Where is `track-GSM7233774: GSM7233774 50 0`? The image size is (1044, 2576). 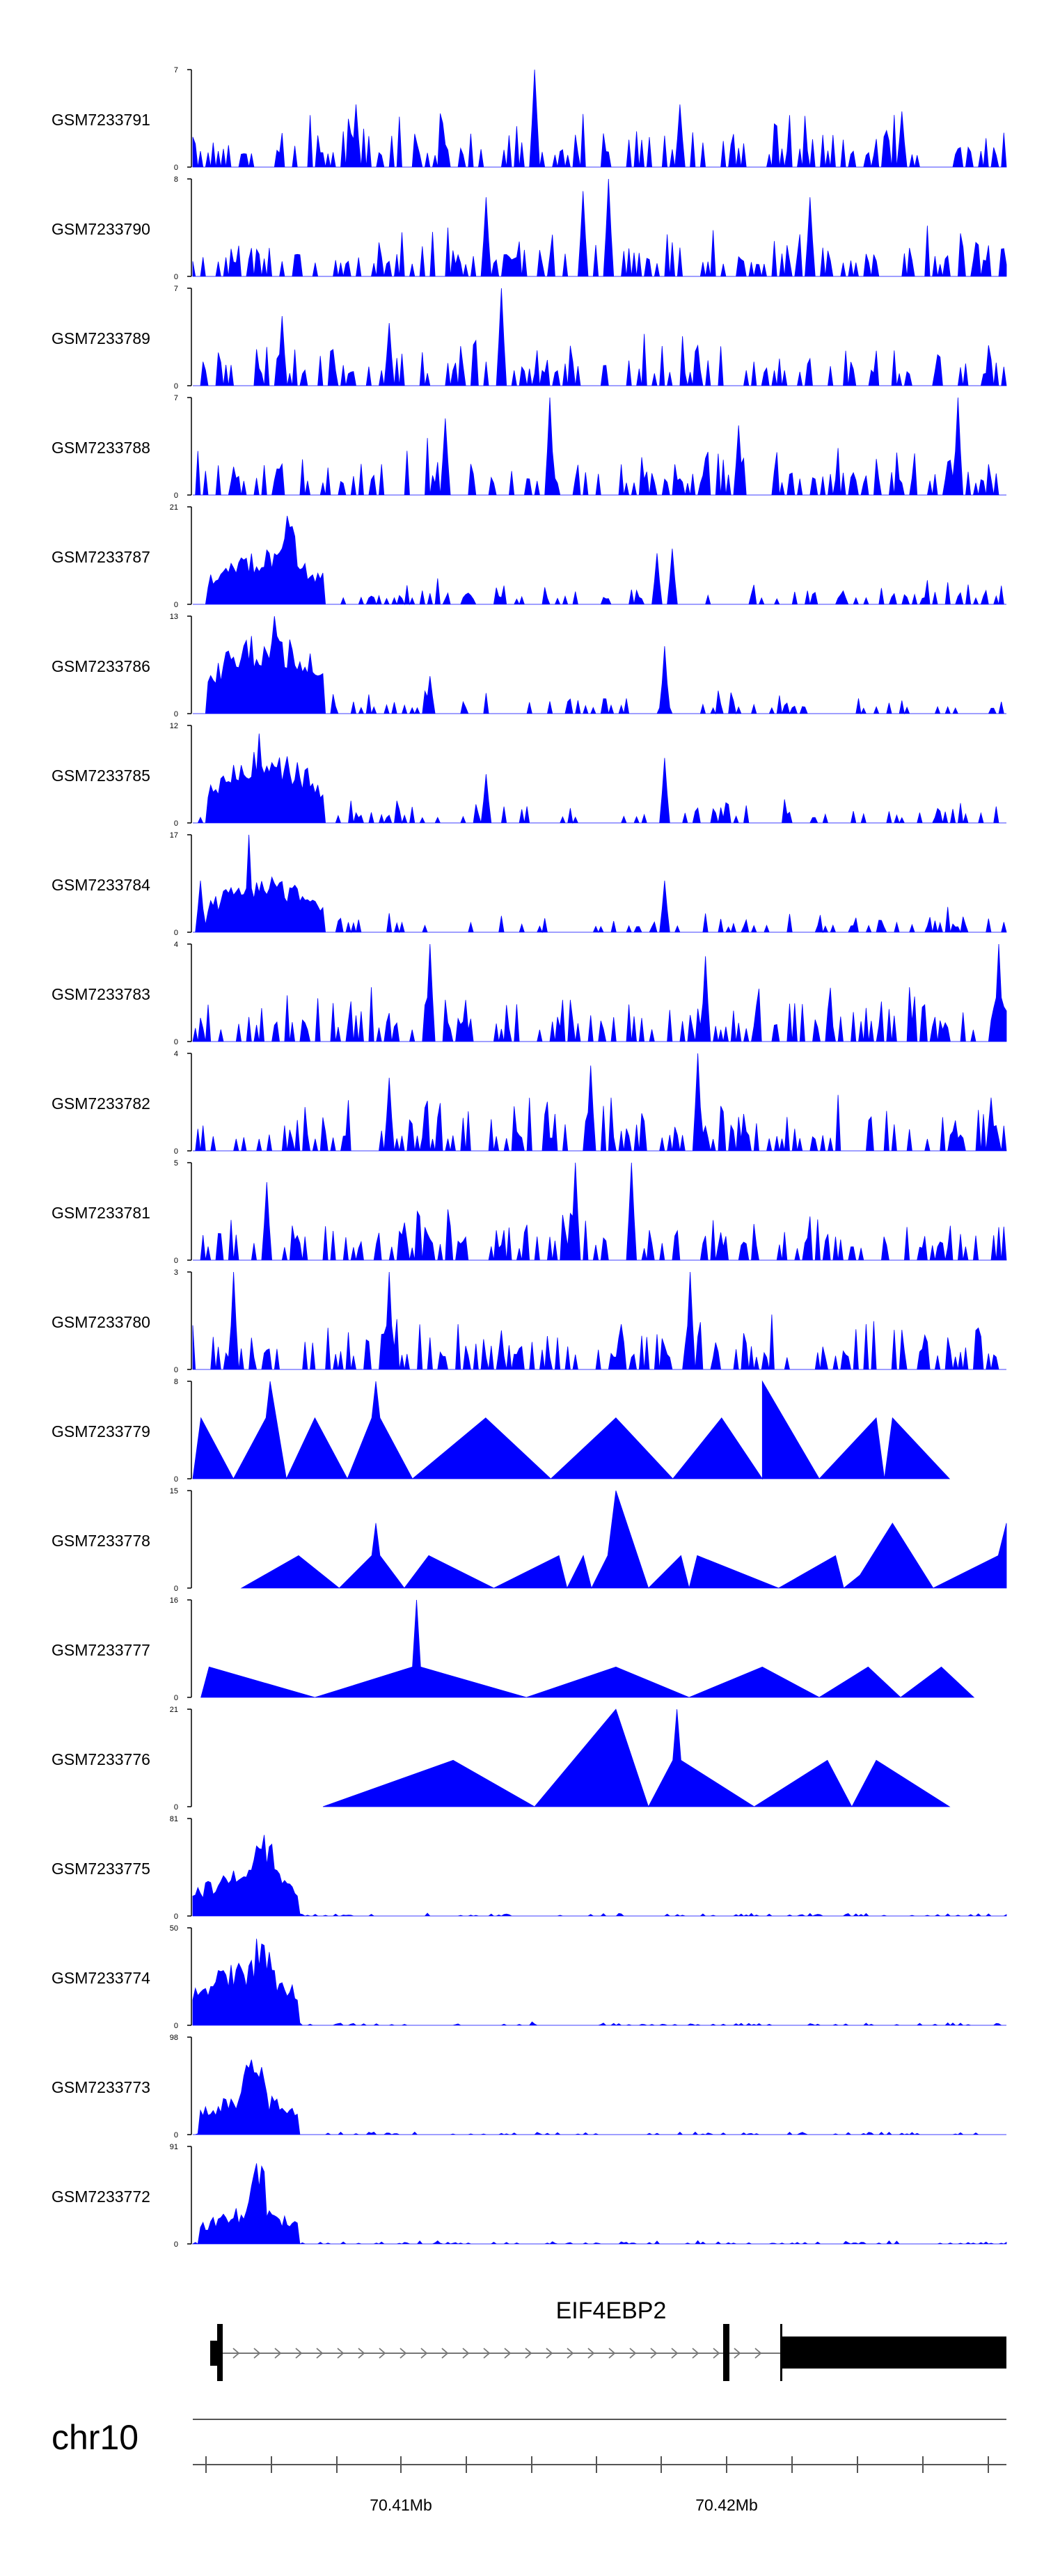
track-GSM7233774: GSM7233774 50 0 is located at coordinates (529, 1977).